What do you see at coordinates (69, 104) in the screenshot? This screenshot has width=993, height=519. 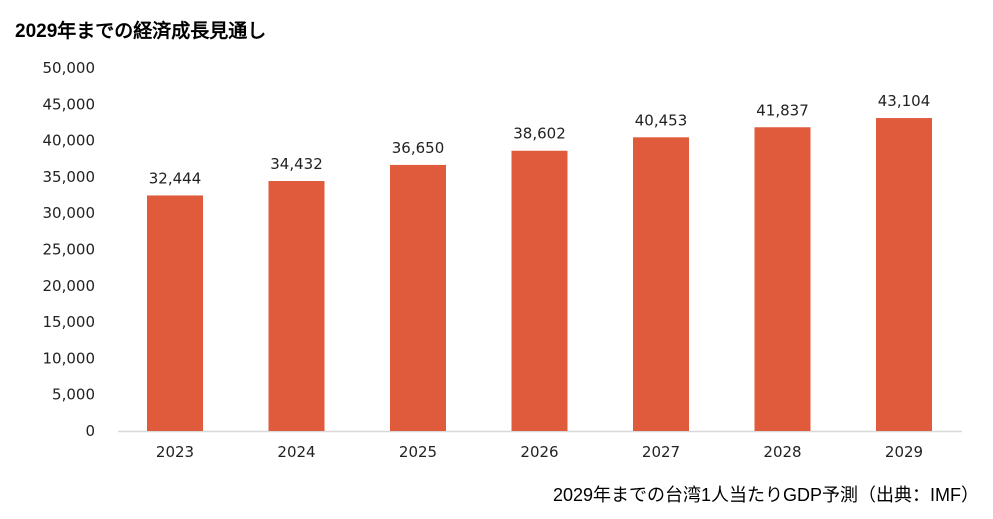 I see `y-tick-label: 45,000` at bounding box center [69, 104].